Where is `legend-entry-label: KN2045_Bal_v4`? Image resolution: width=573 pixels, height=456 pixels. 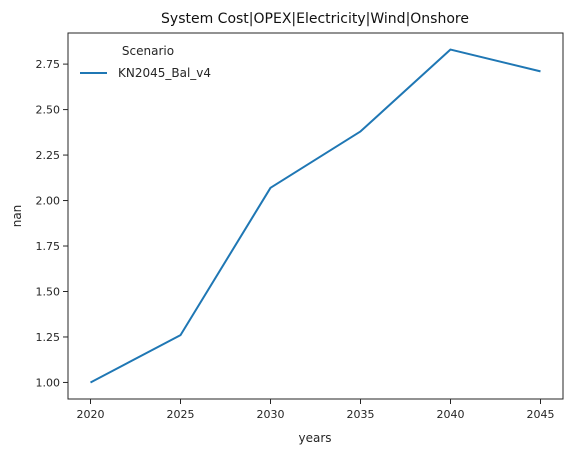
legend-entry-label: KN2045_Bal_v4 is located at coordinates (164, 73).